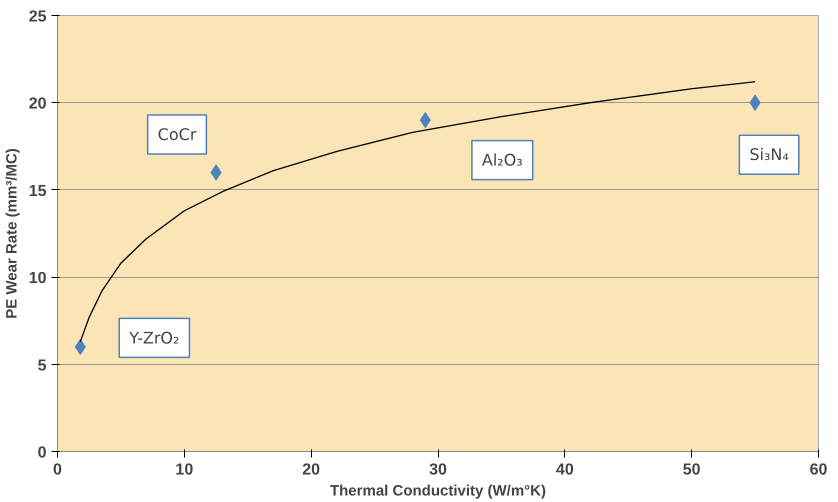  I want to click on annotation: CoCr, so click(177, 134).